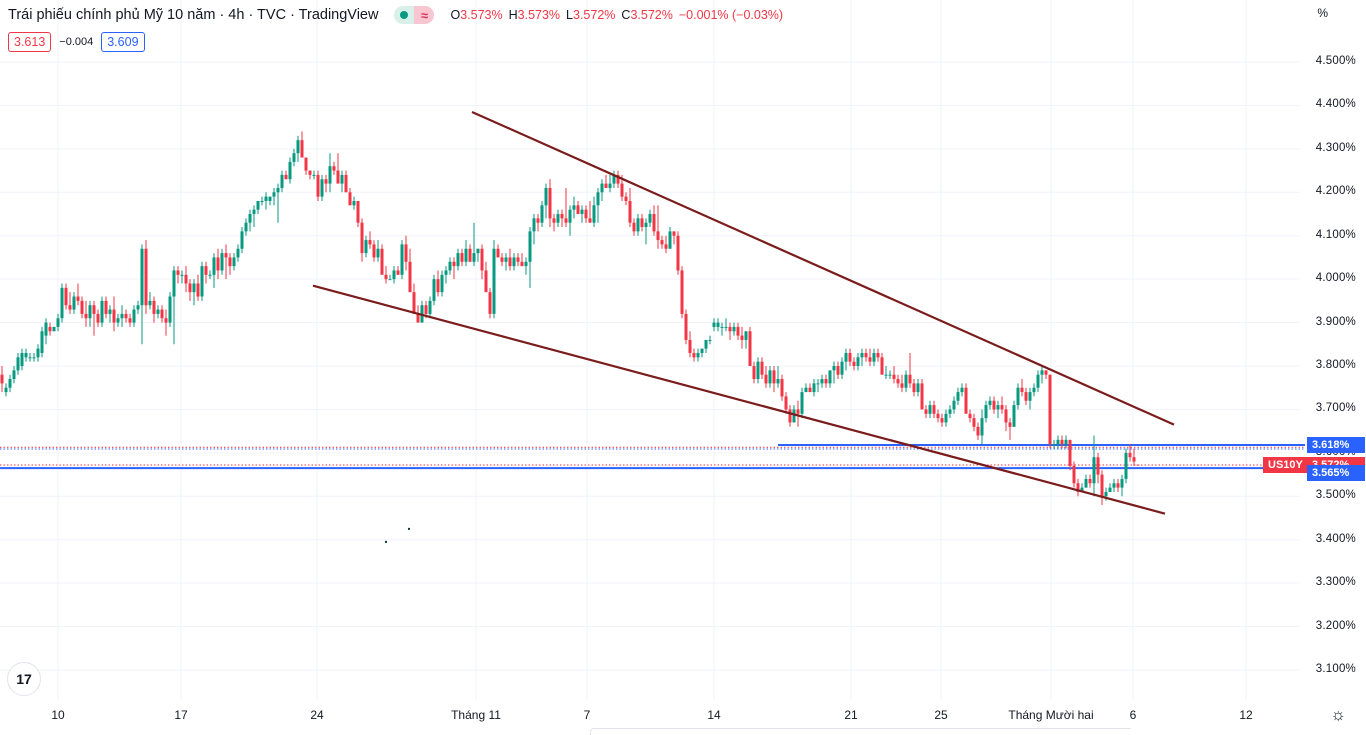 Image resolution: width=1366 pixels, height=735 pixels. I want to click on time-axis-label: 24, so click(317, 715).